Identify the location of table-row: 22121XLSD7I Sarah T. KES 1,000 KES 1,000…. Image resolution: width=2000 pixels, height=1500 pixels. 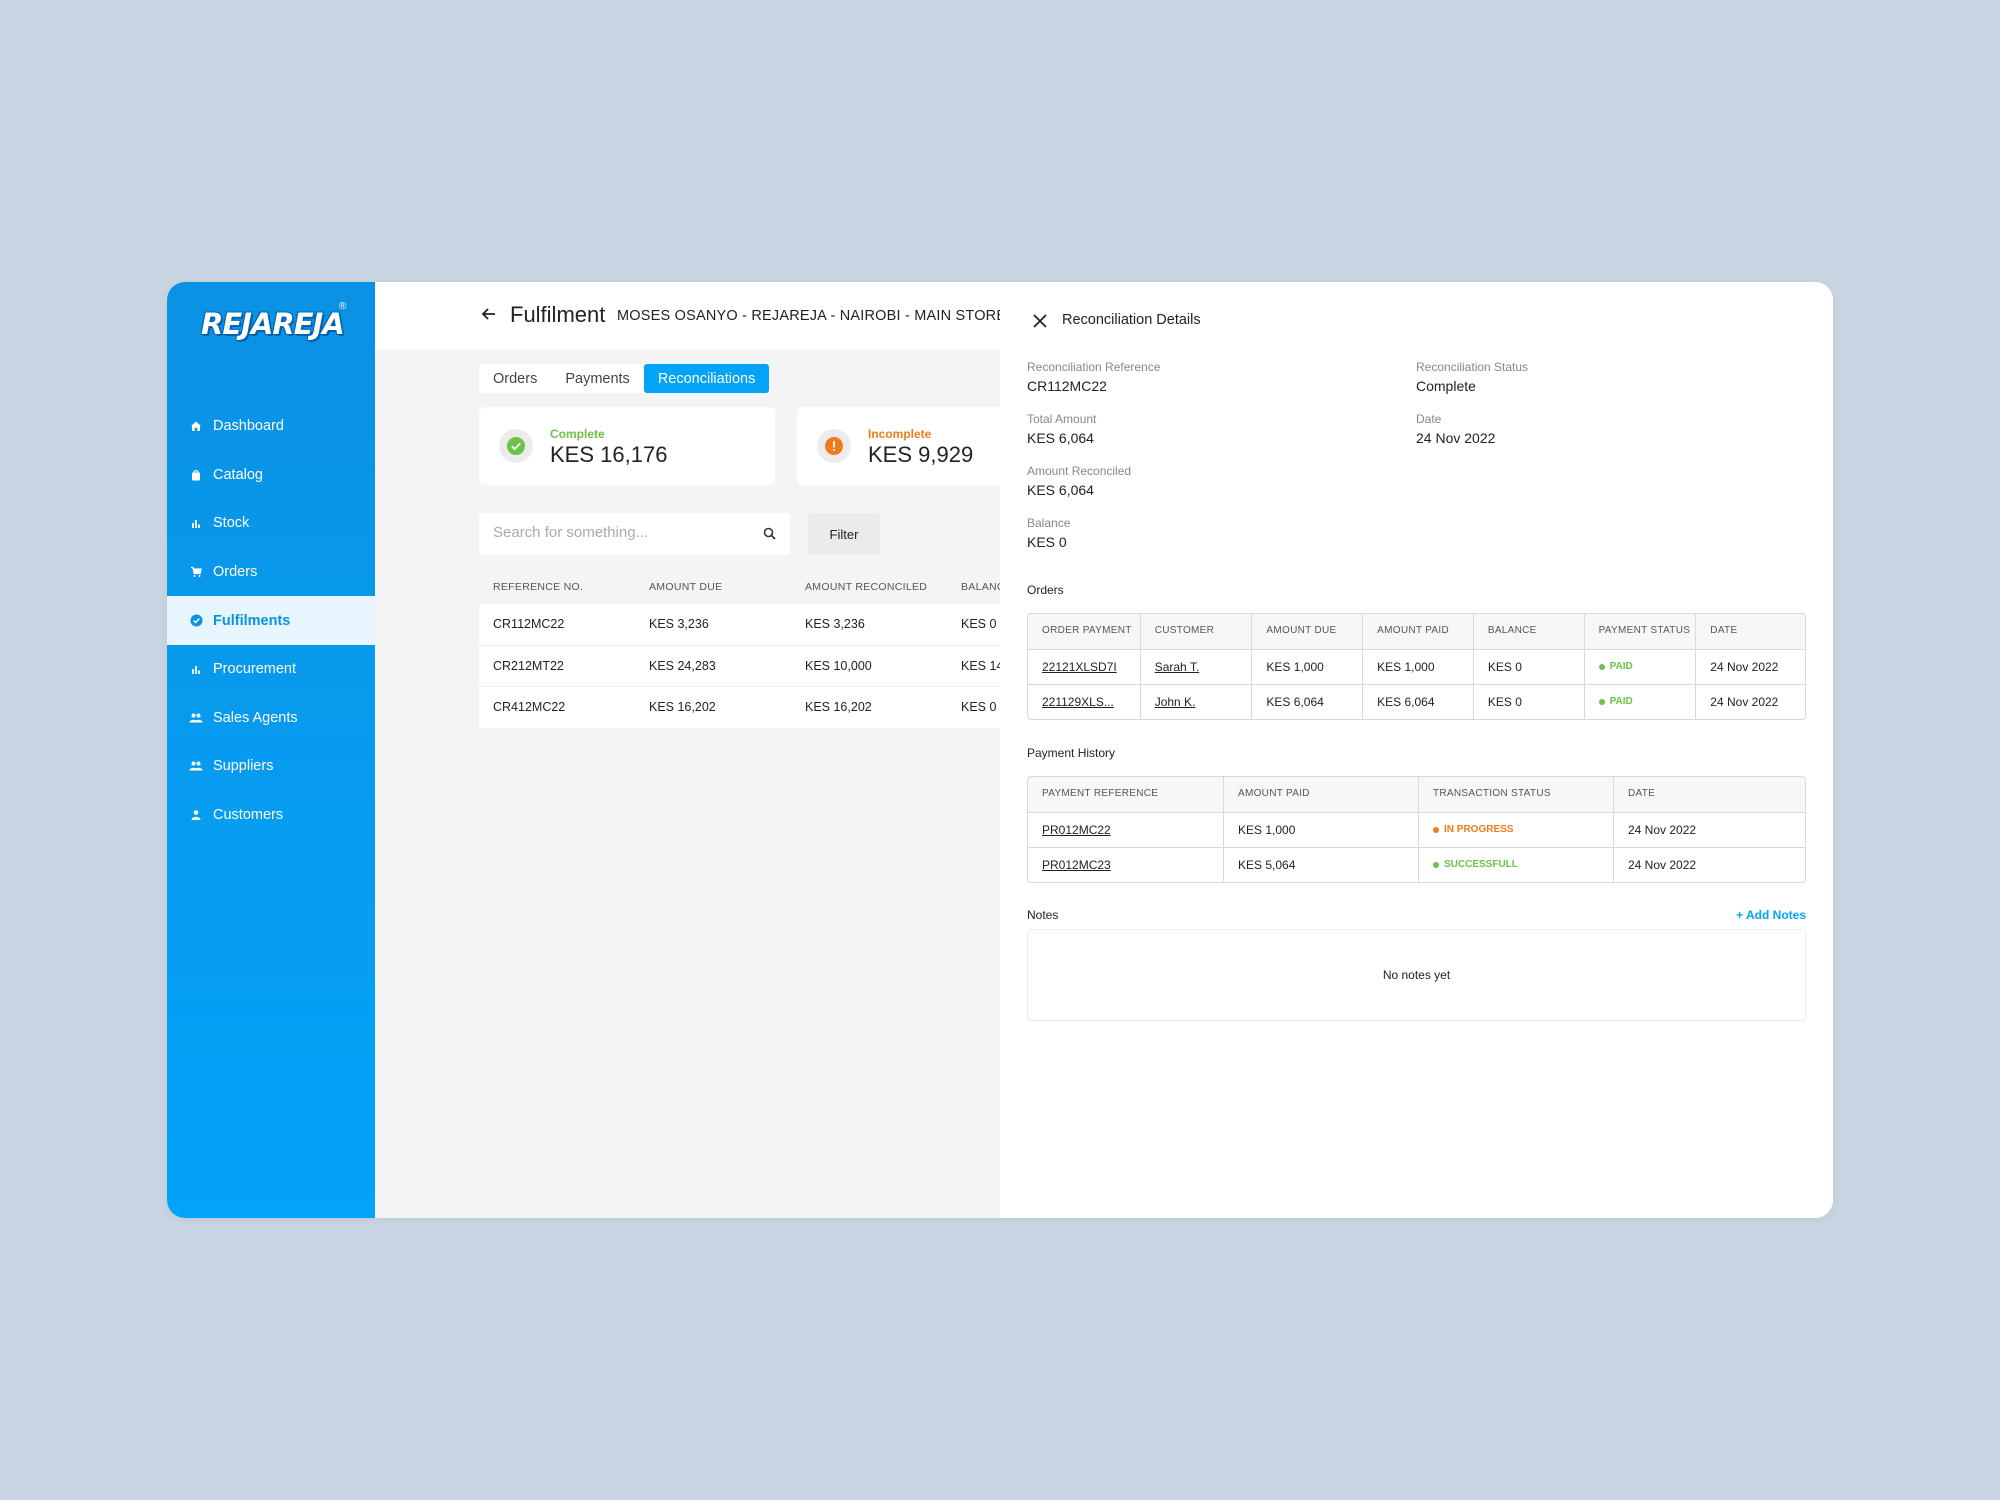
(1416, 666).